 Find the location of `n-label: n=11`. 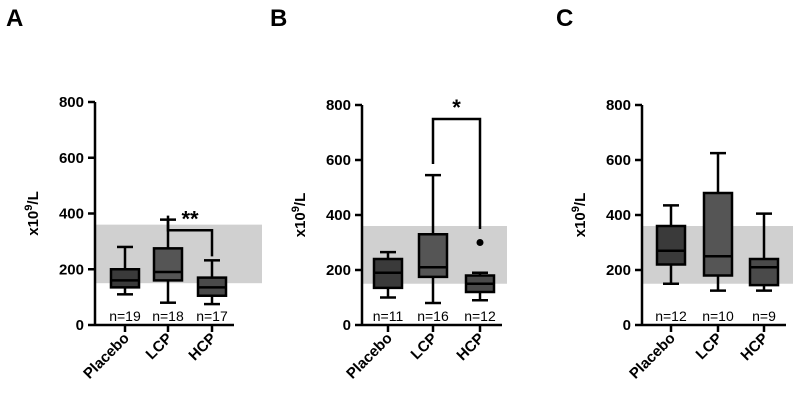

n-label: n=11 is located at coordinates (388, 316).